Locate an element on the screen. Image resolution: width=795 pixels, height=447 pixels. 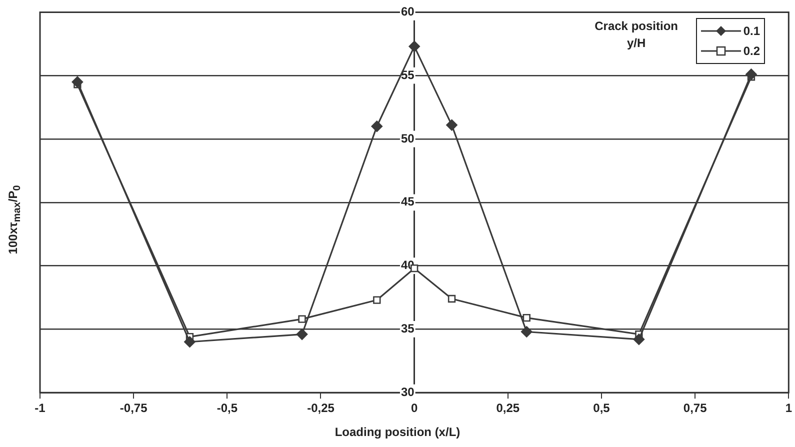
y-tick-label: 30 is located at coordinates (407, 391).